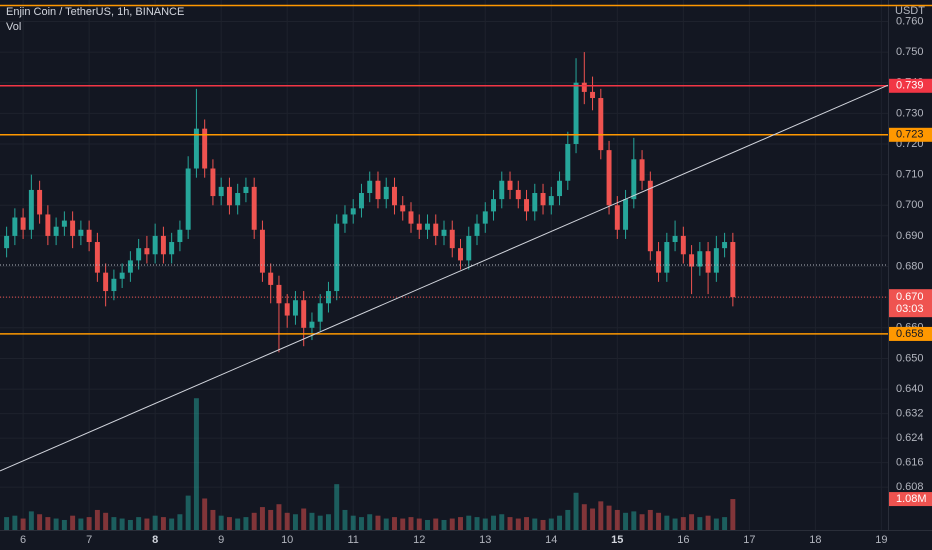 This screenshot has height=550, width=932. I want to click on y-tick-label: 0.710, so click(910, 175).